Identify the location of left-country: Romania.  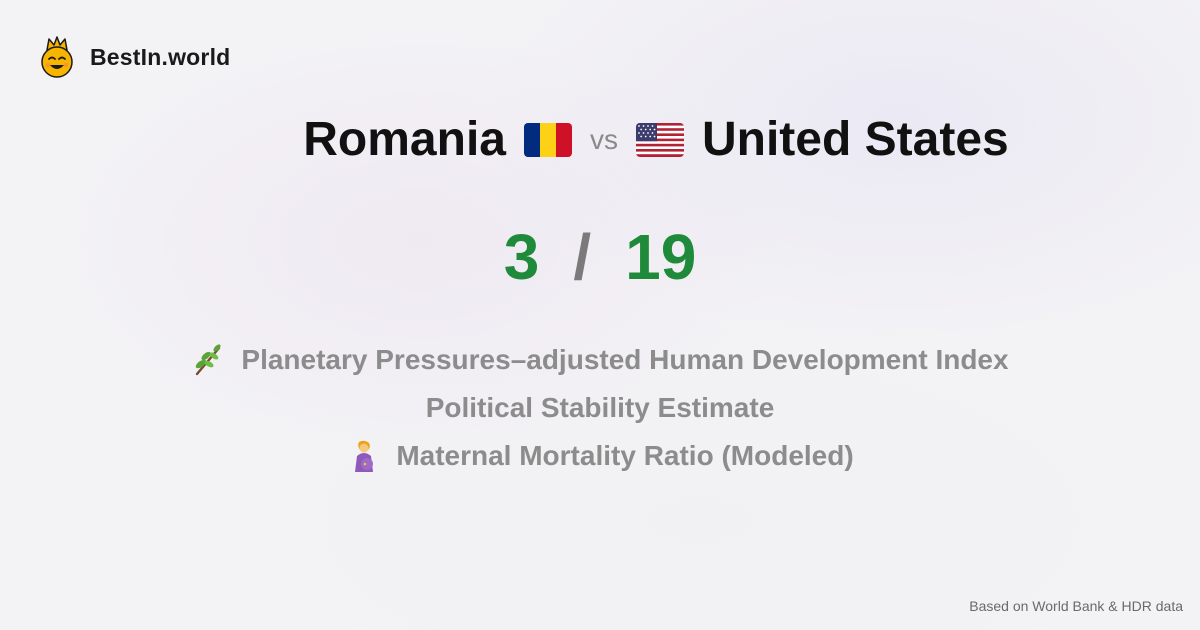
(404, 139).